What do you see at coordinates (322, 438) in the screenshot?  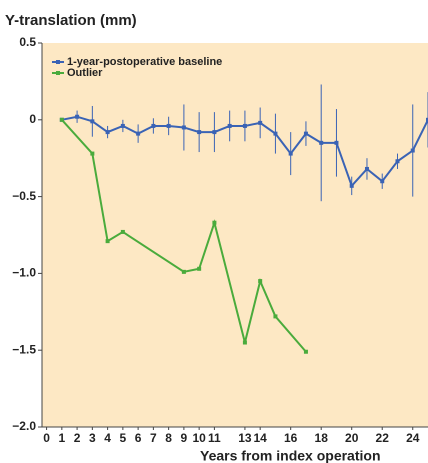 I see `x-tick-label: 18` at bounding box center [322, 438].